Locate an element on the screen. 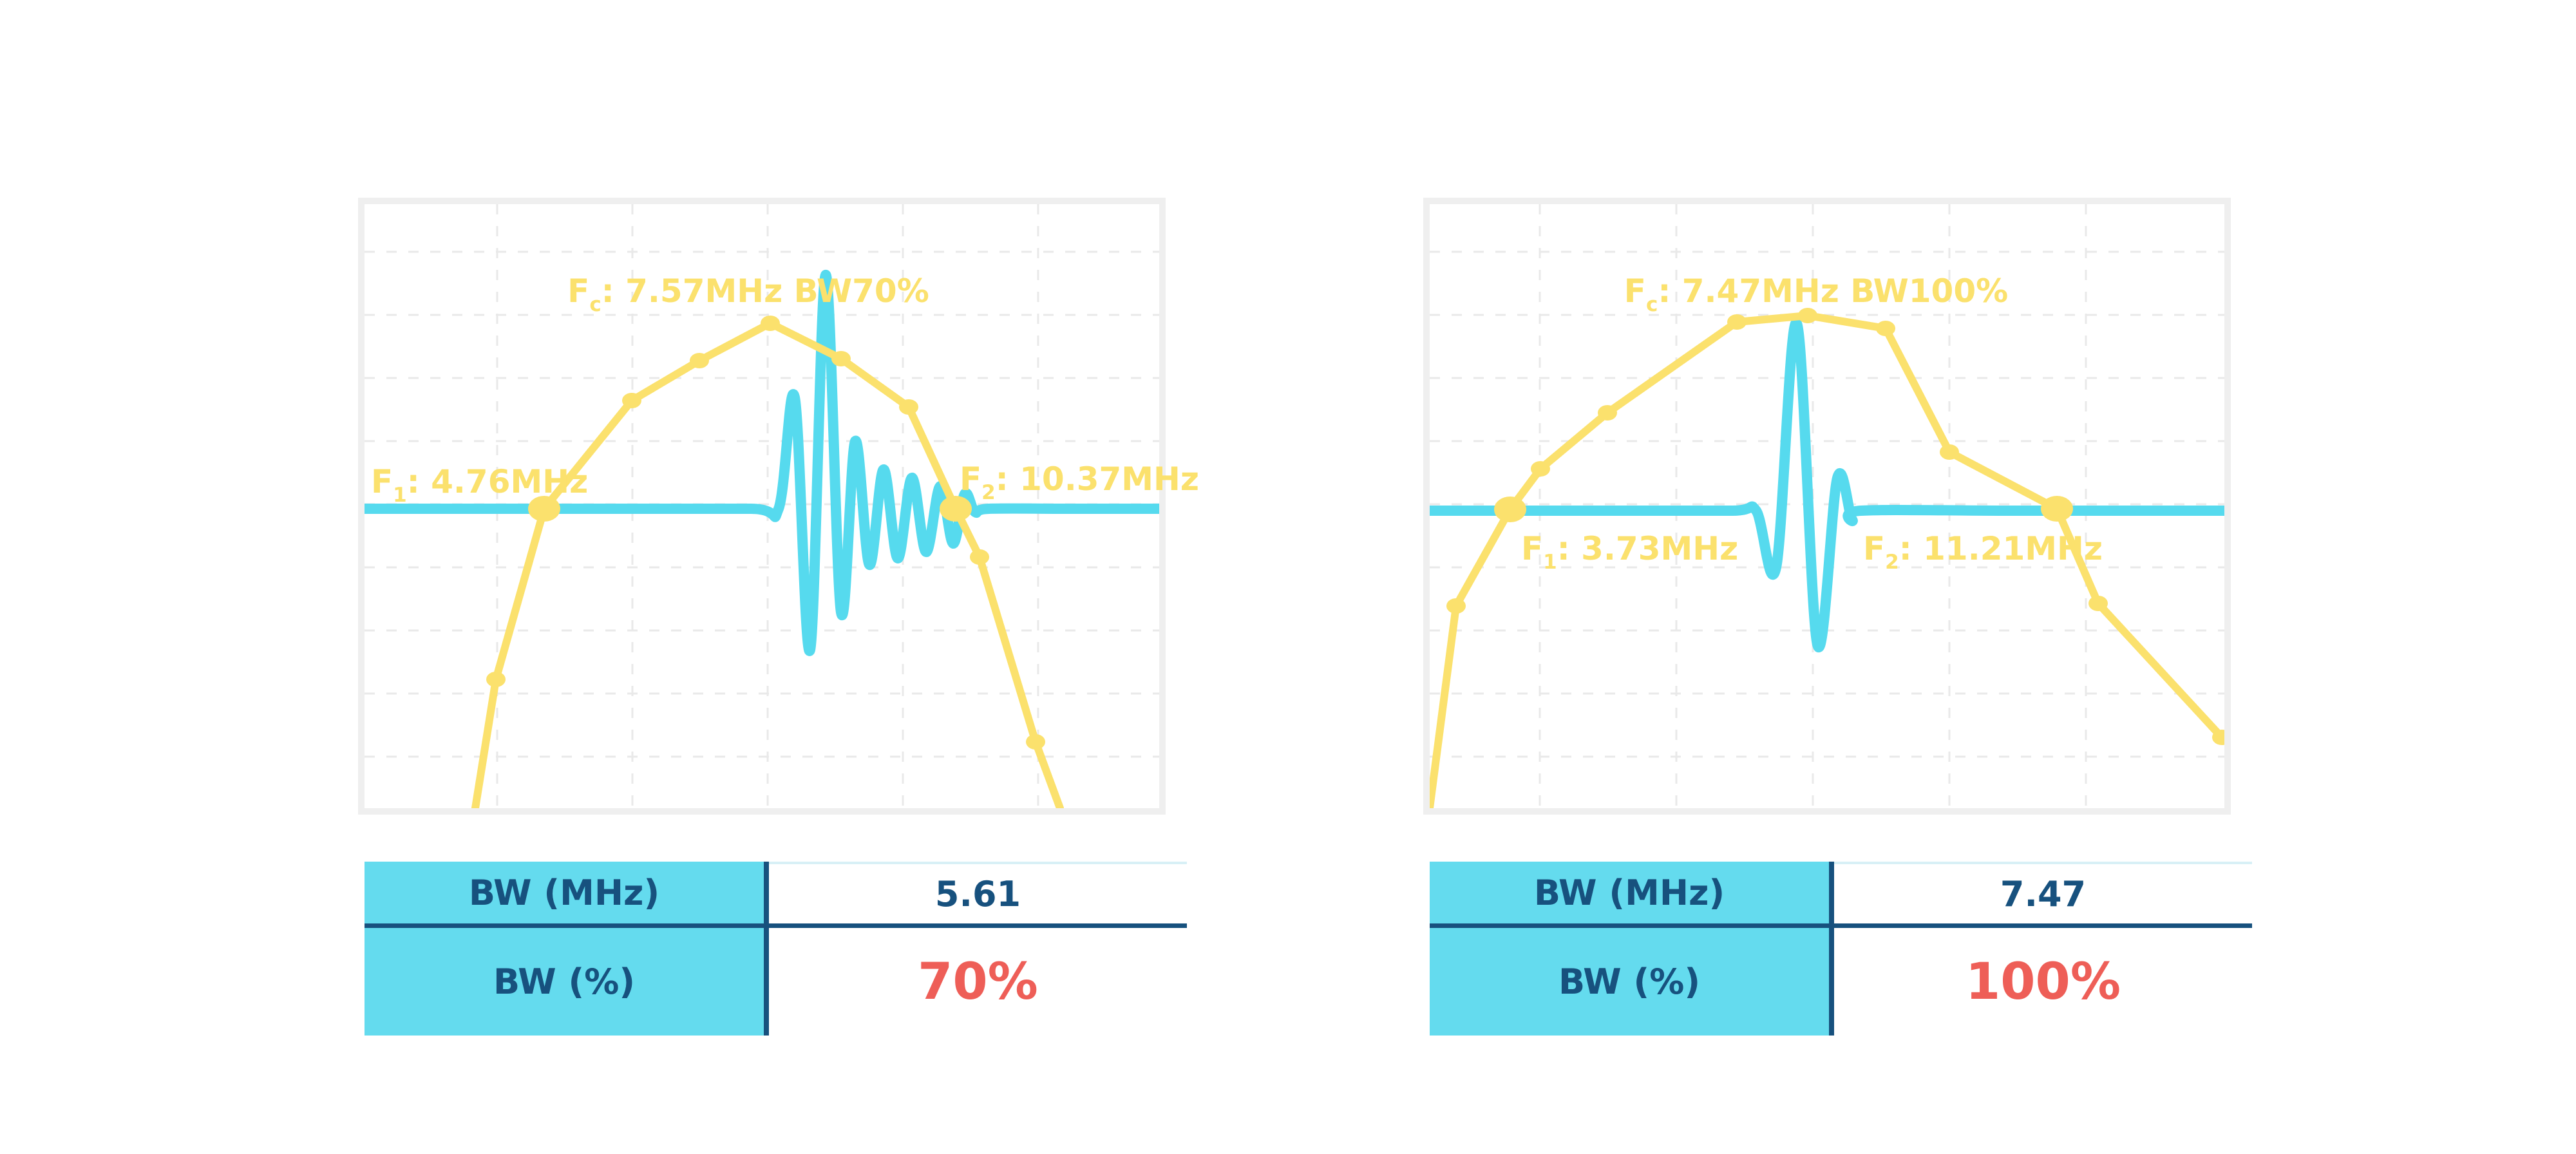 The image size is (2576, 1154). table-value-text: 7.47 is located at coordinates (2043, 894).